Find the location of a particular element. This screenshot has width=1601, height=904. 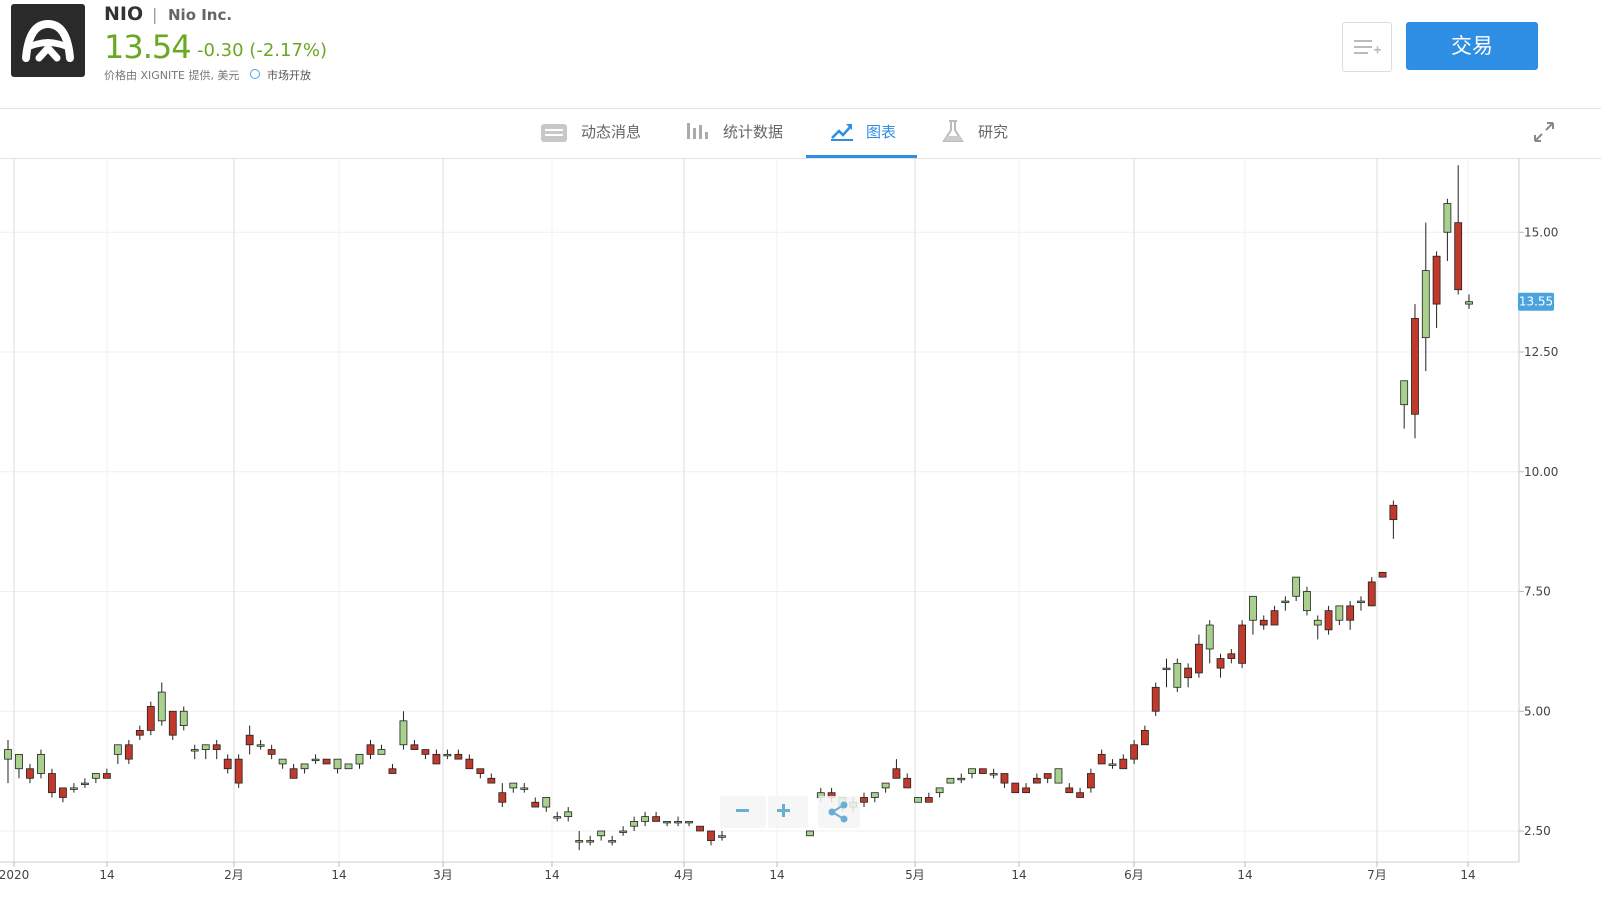

tab-news: 动态消息 is located at coordinates (595, 133).